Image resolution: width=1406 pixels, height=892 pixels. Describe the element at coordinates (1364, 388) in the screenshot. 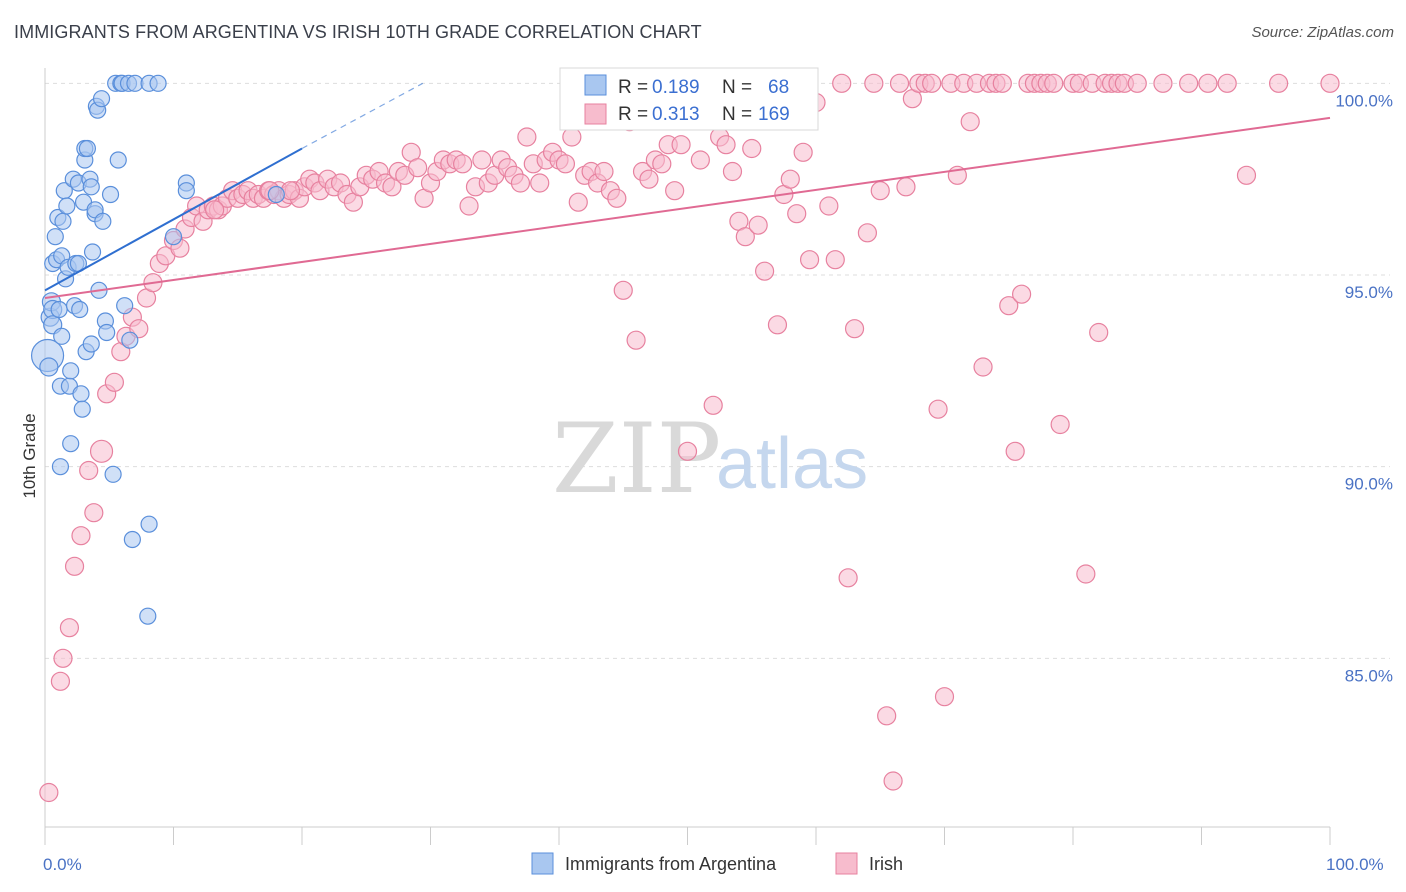

I see `y-tick-labels: 100.0% 95.0% 90.0% 85.0%` at that location.